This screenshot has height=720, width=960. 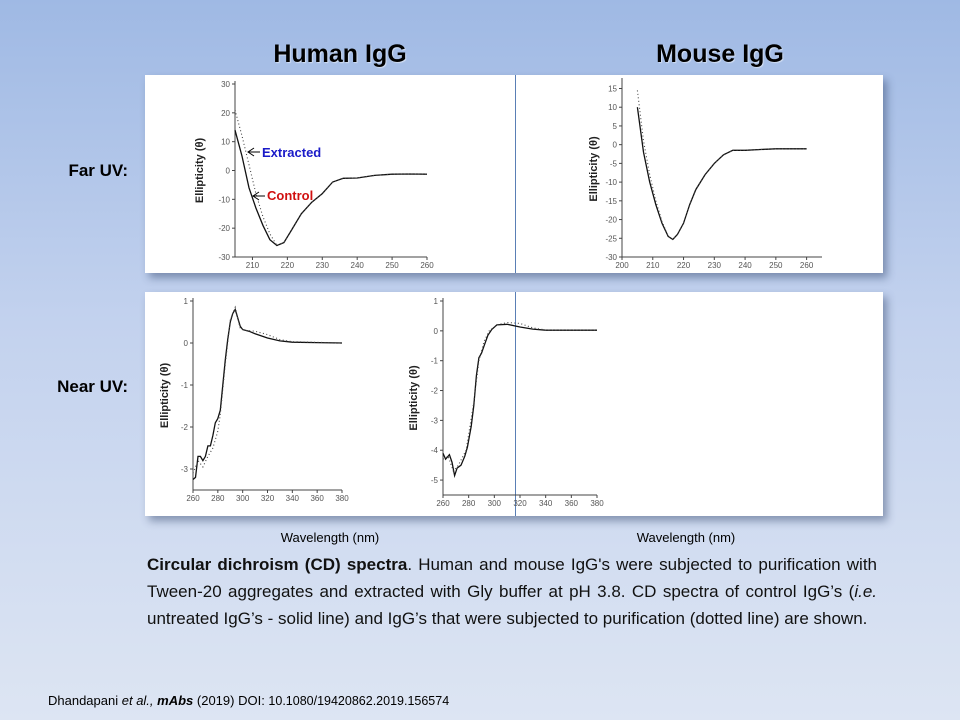 I want to click on citation-etal: et al.,, so click(x=137, y=700).